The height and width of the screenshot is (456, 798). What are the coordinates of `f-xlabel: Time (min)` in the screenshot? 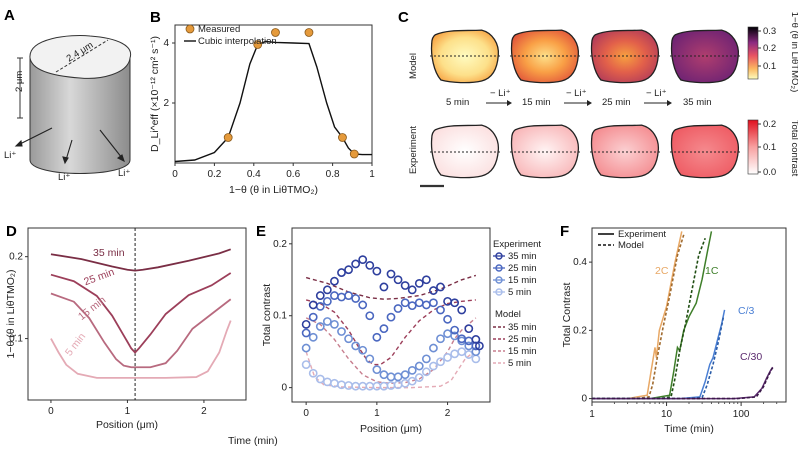 It's located at (689, 429).